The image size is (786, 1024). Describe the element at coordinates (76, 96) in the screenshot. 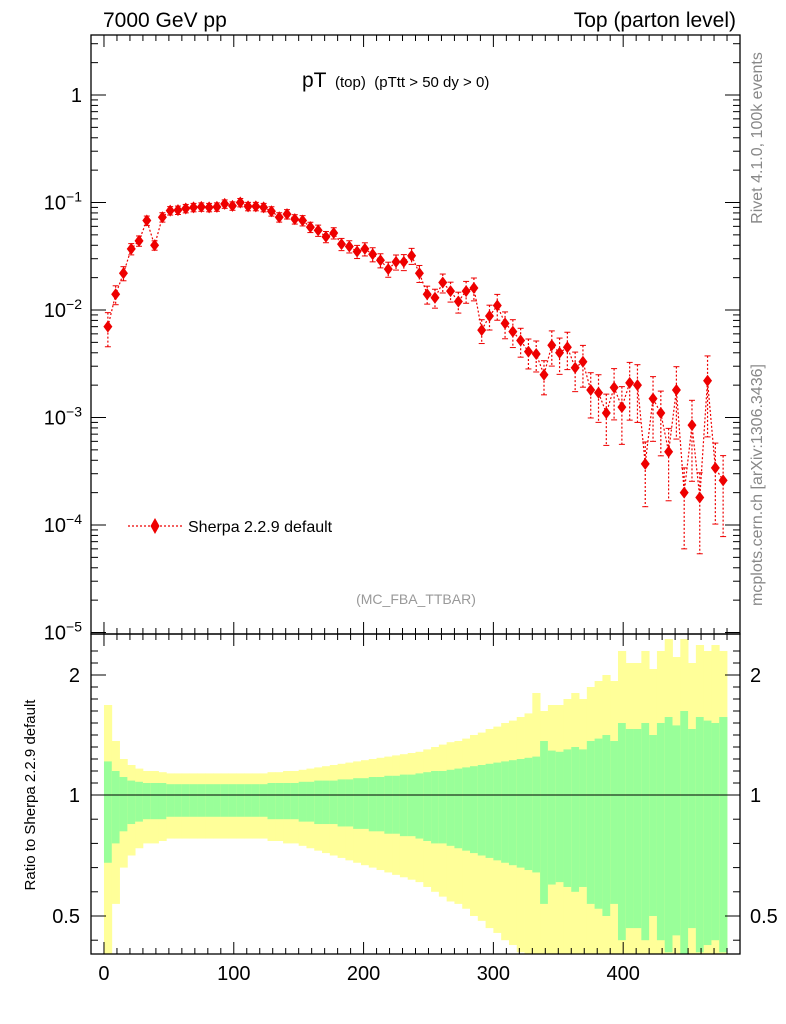

I see `y-tick-label: 1` at that location.